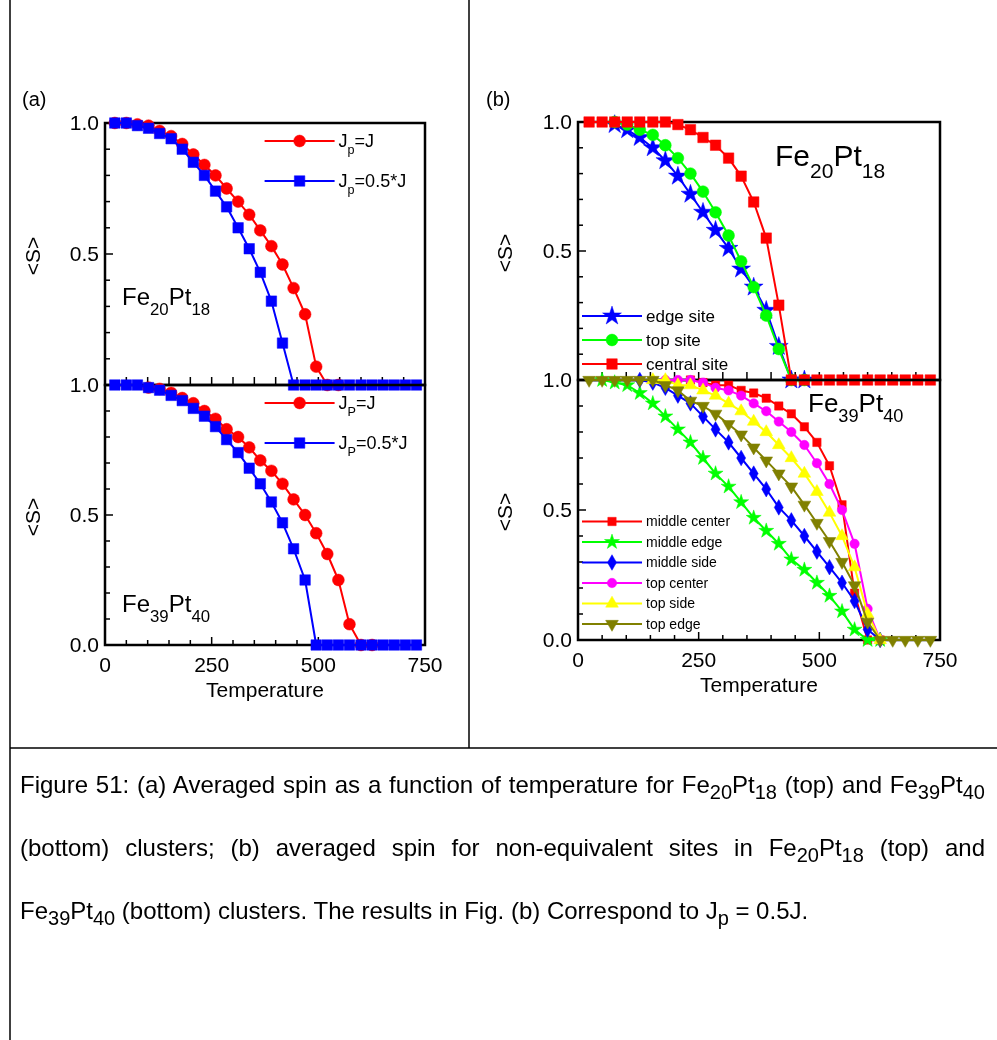  What do you see at coordinates (34, 99) in the screenshot?
I see `text: (a)` at bounding box center [34, 99].